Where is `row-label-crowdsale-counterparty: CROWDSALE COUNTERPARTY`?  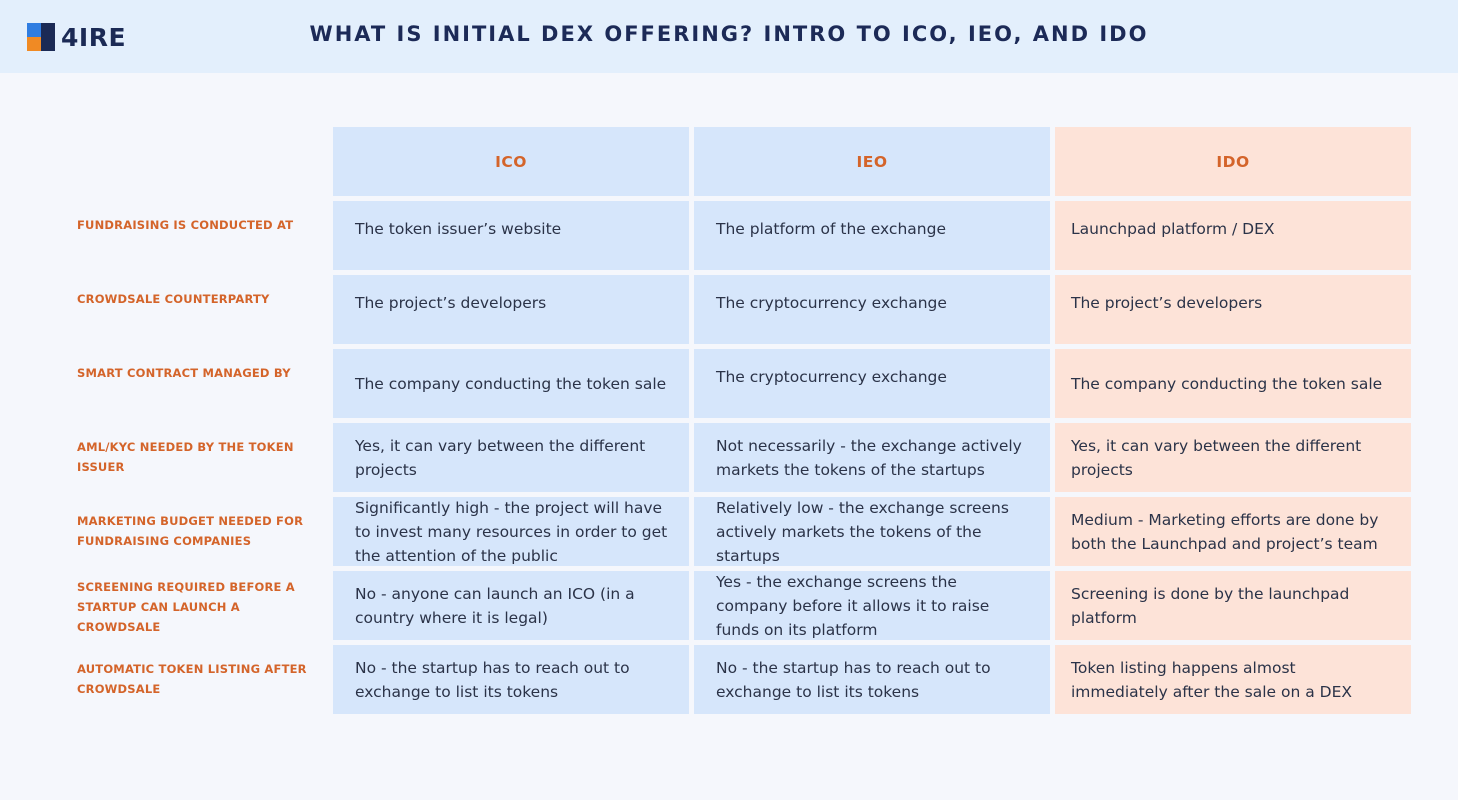 row-label-crowdsale-counterparty: CROWDSALE COUNTERPARTY is located at coordinates (173, 299).